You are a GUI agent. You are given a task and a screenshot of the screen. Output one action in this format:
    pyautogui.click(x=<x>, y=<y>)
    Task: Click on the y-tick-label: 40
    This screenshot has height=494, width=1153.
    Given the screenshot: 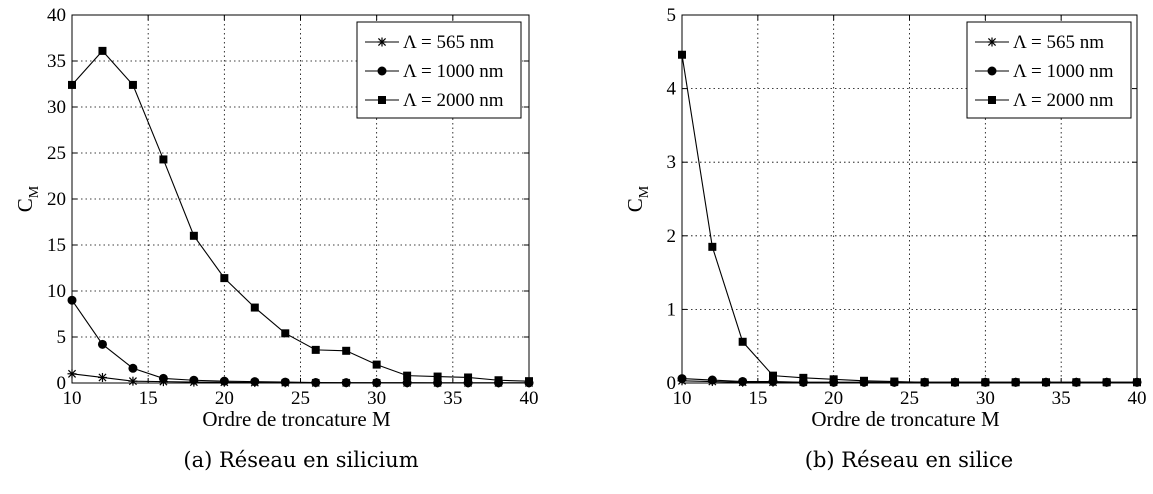 What is the action you would take?
    pyautogui.click(x=56, y=15)
    